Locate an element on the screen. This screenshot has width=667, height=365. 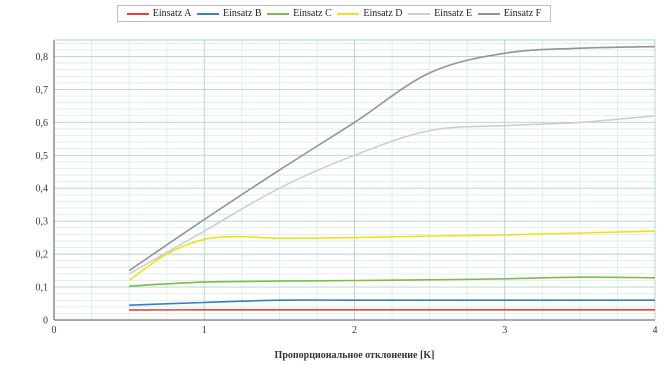
legend-label: Einsatz C is located at coordinates (312, 13).